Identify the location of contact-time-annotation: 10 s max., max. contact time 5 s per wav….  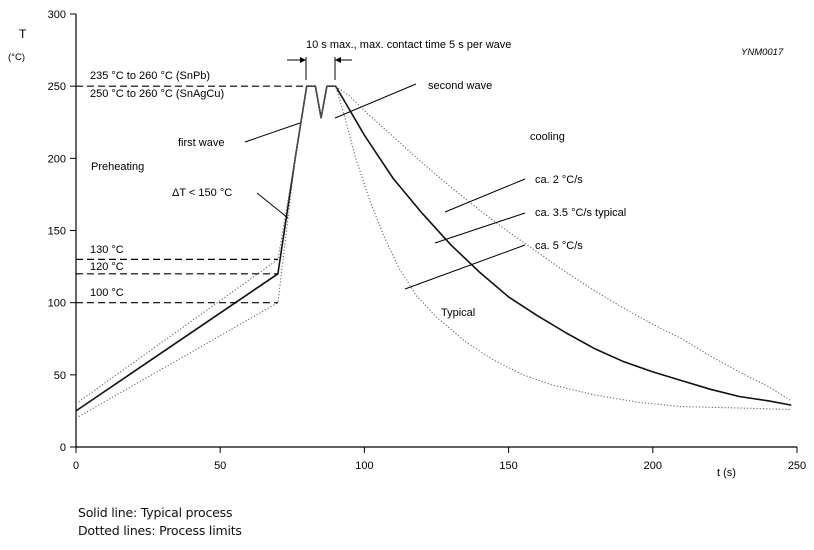
(408, 45).